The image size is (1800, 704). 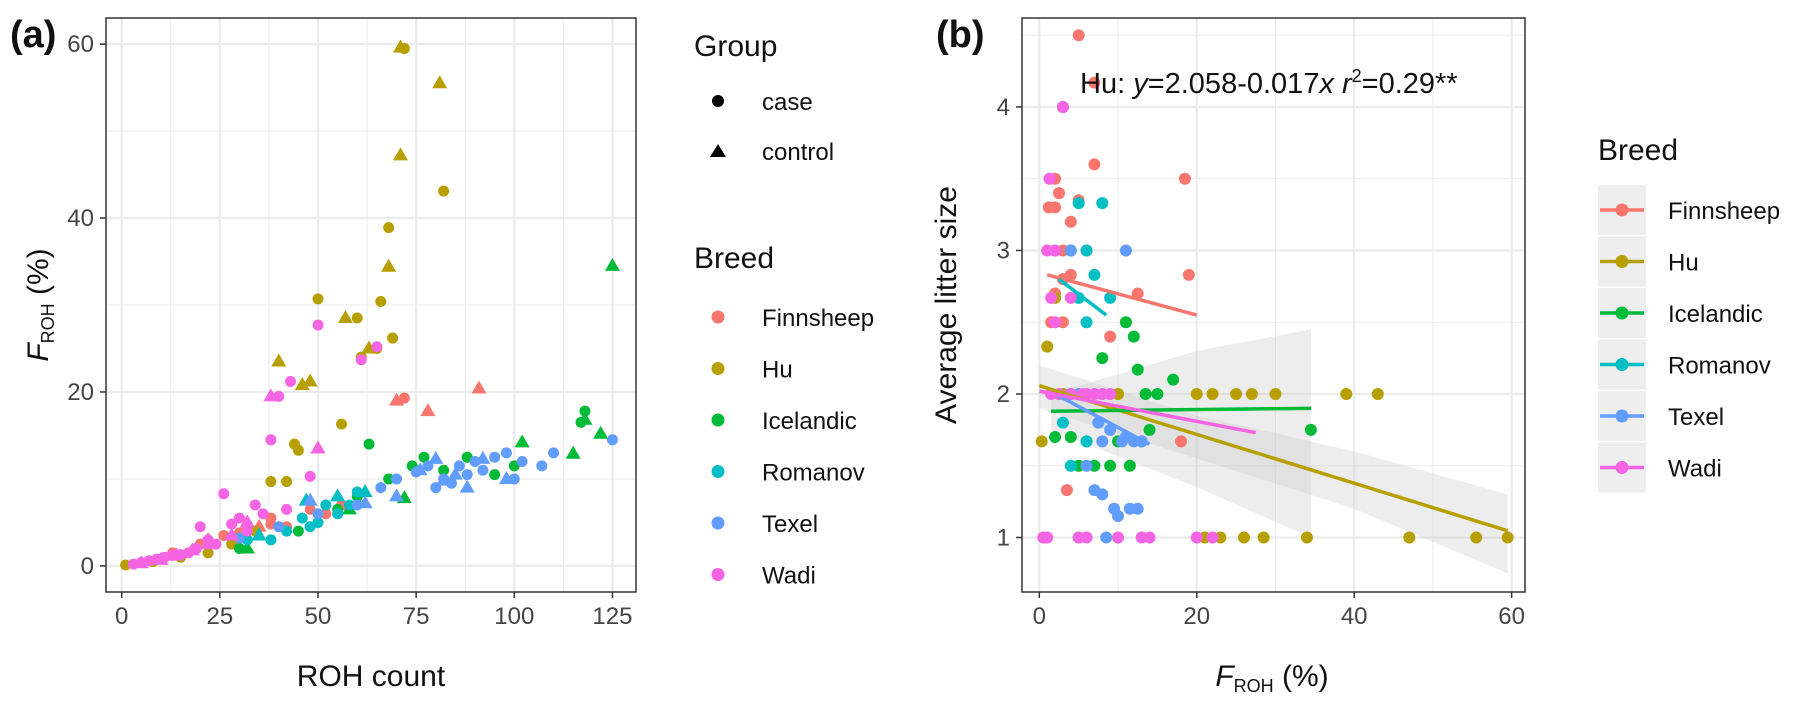 What do you see at coordinates (1696, 417) in the screenshot?
I see `legend-b-texel-label: Texel` at bounding box center [1696, 417].